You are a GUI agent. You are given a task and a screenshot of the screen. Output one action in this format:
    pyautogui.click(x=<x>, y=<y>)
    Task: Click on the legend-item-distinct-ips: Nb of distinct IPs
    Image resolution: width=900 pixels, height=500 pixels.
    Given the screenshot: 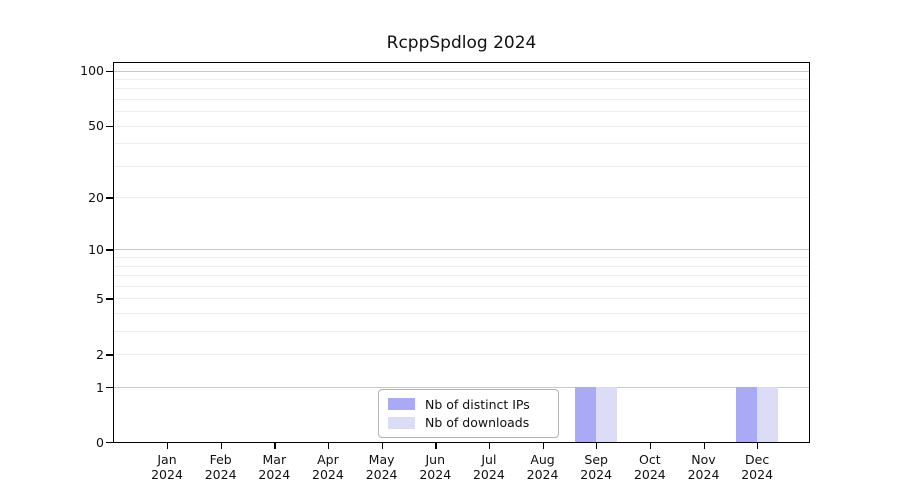 What is the action you would take?
    pyautogui.click(x=468, y=404)
    